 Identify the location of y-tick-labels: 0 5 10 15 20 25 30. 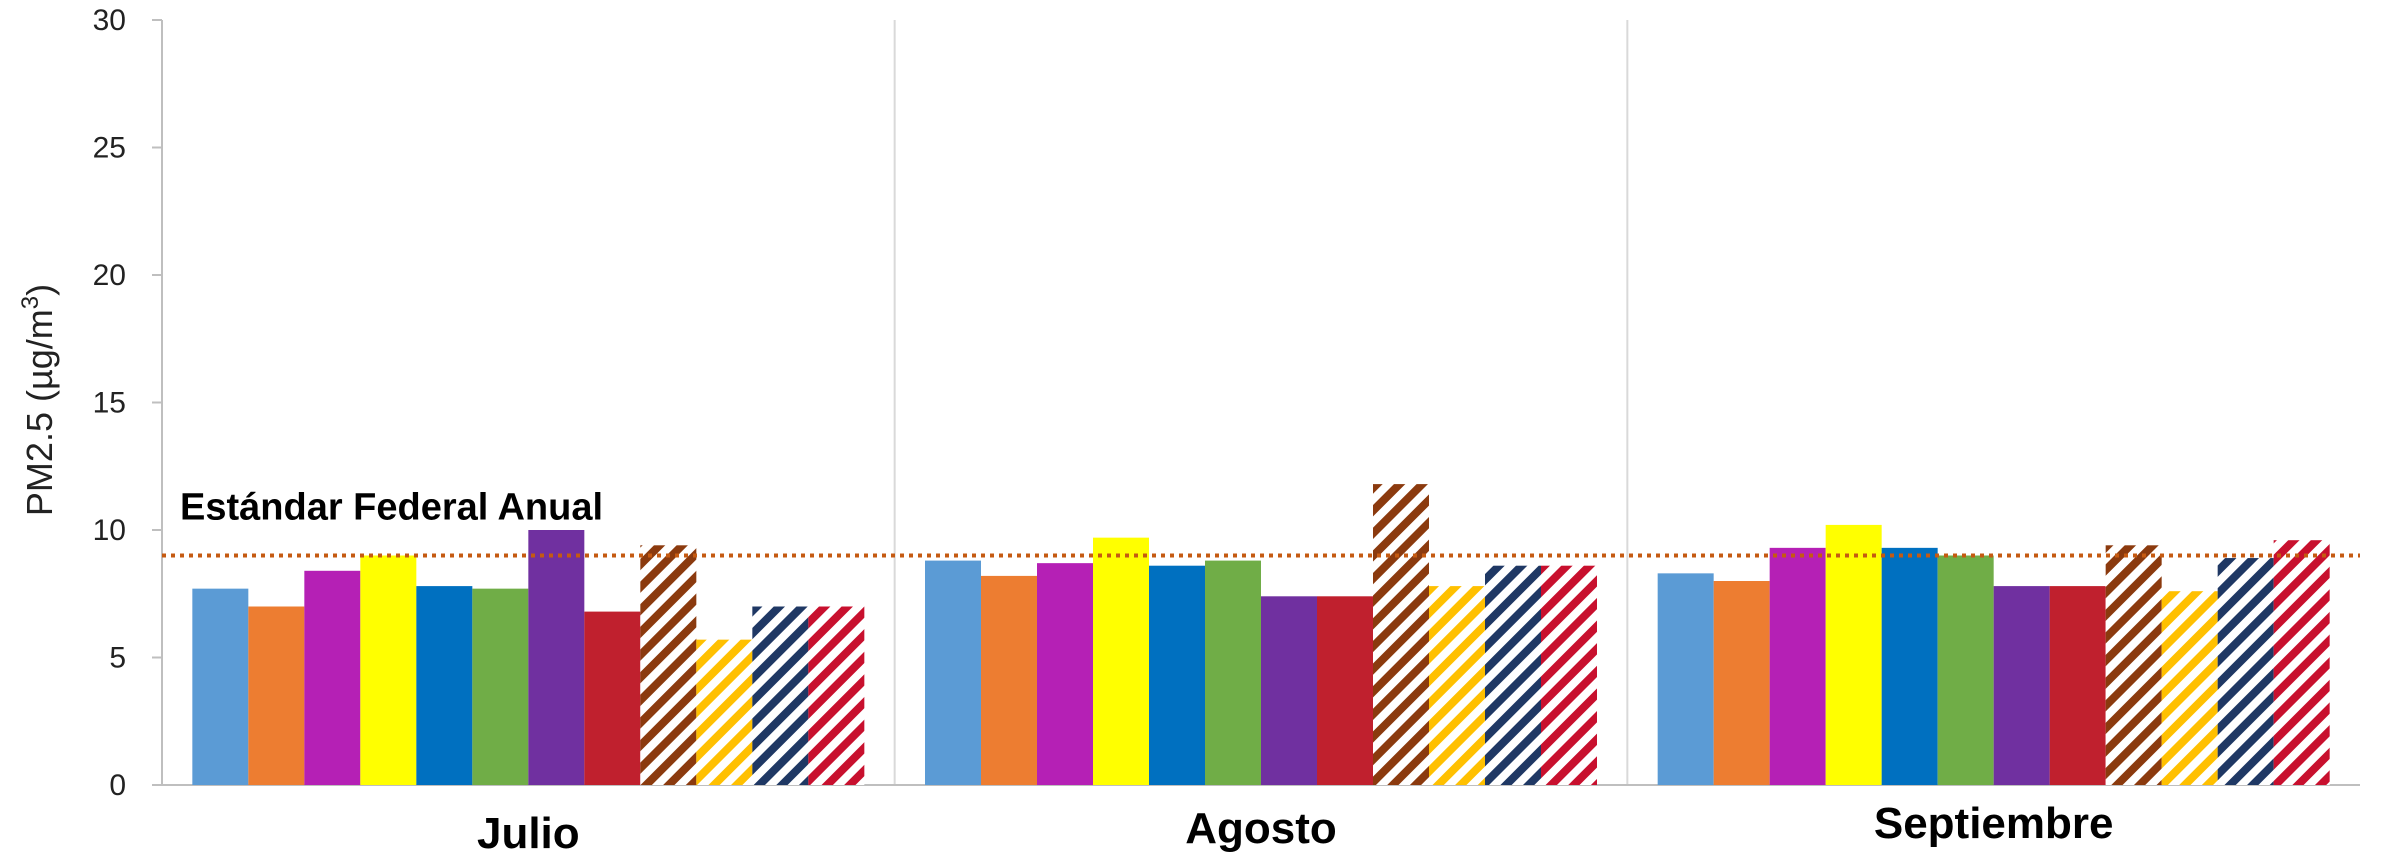
(127, 403).